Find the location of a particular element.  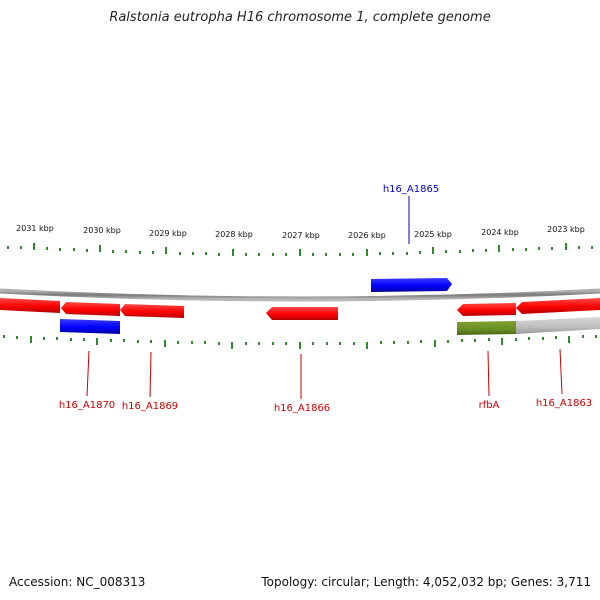

gene-gray-block is located at coordinates (558, 325).